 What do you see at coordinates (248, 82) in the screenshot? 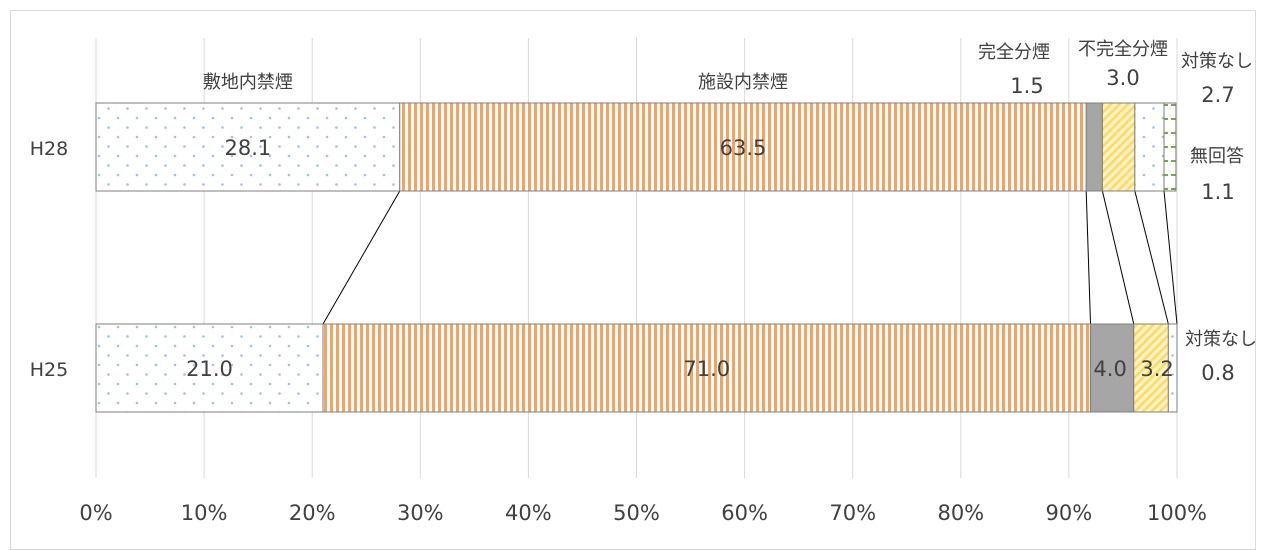
I see `series-label: 敷地内禁煙` at bounding box center [248, 82].